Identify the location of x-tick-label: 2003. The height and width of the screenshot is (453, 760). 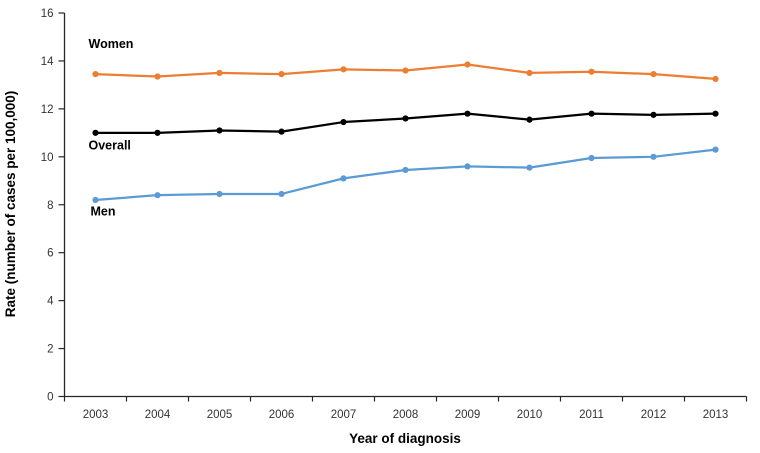
(96, 415).